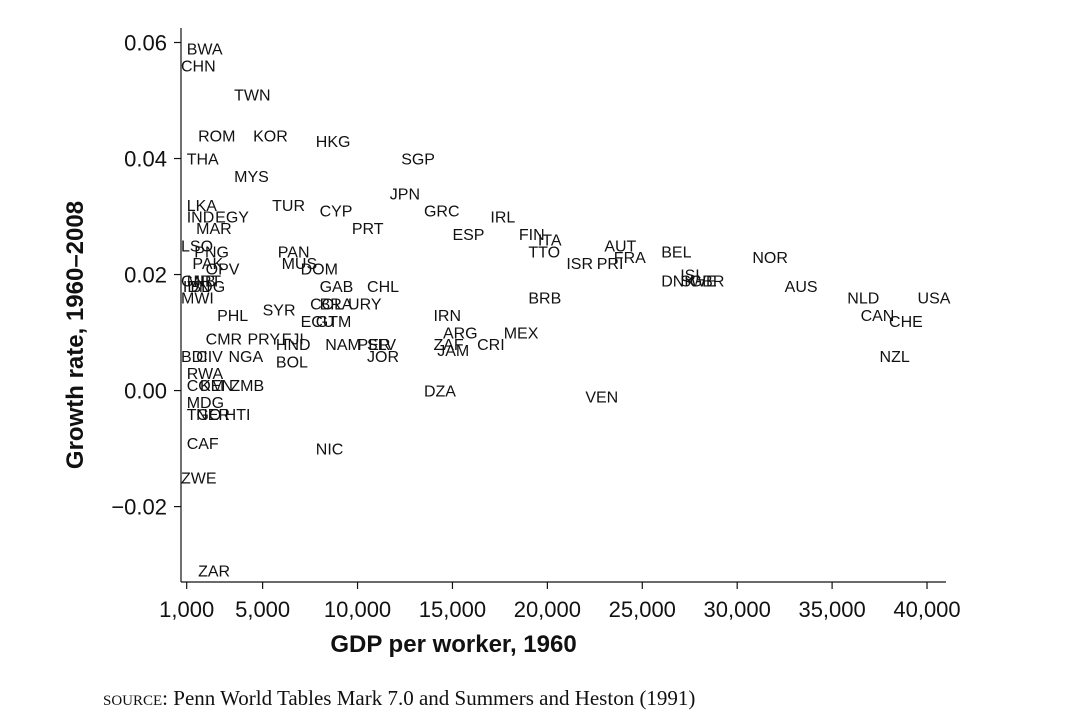  What do you see at coordinates (216, 136) in the screenshot?
I see `point-label: ROM` at bounding box center [216, 136].